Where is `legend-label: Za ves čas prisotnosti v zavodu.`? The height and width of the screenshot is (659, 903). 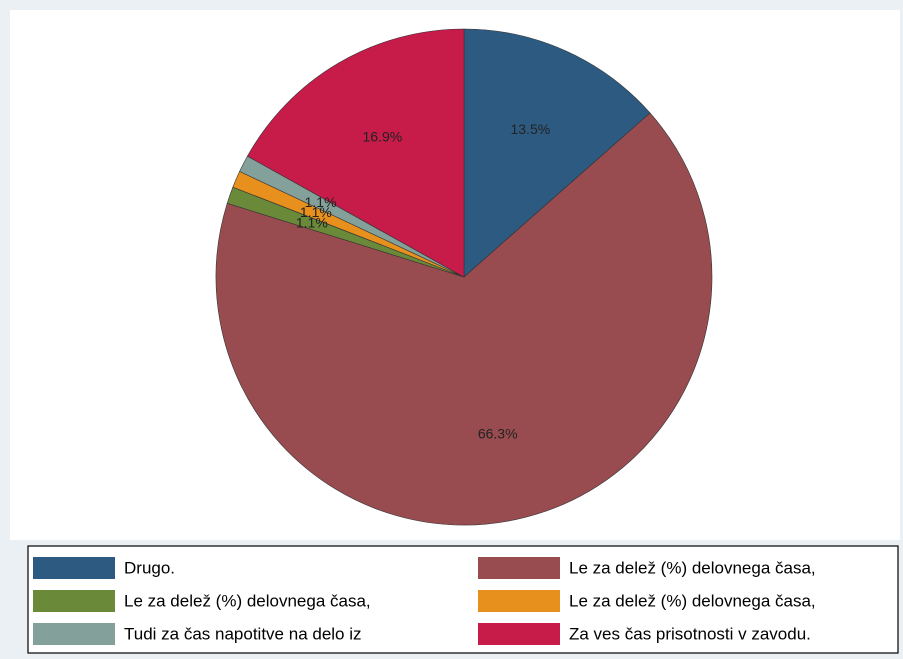
legend-label: Za ves čas prisotnosti v zavodu. is located at coordinates (690, 633).